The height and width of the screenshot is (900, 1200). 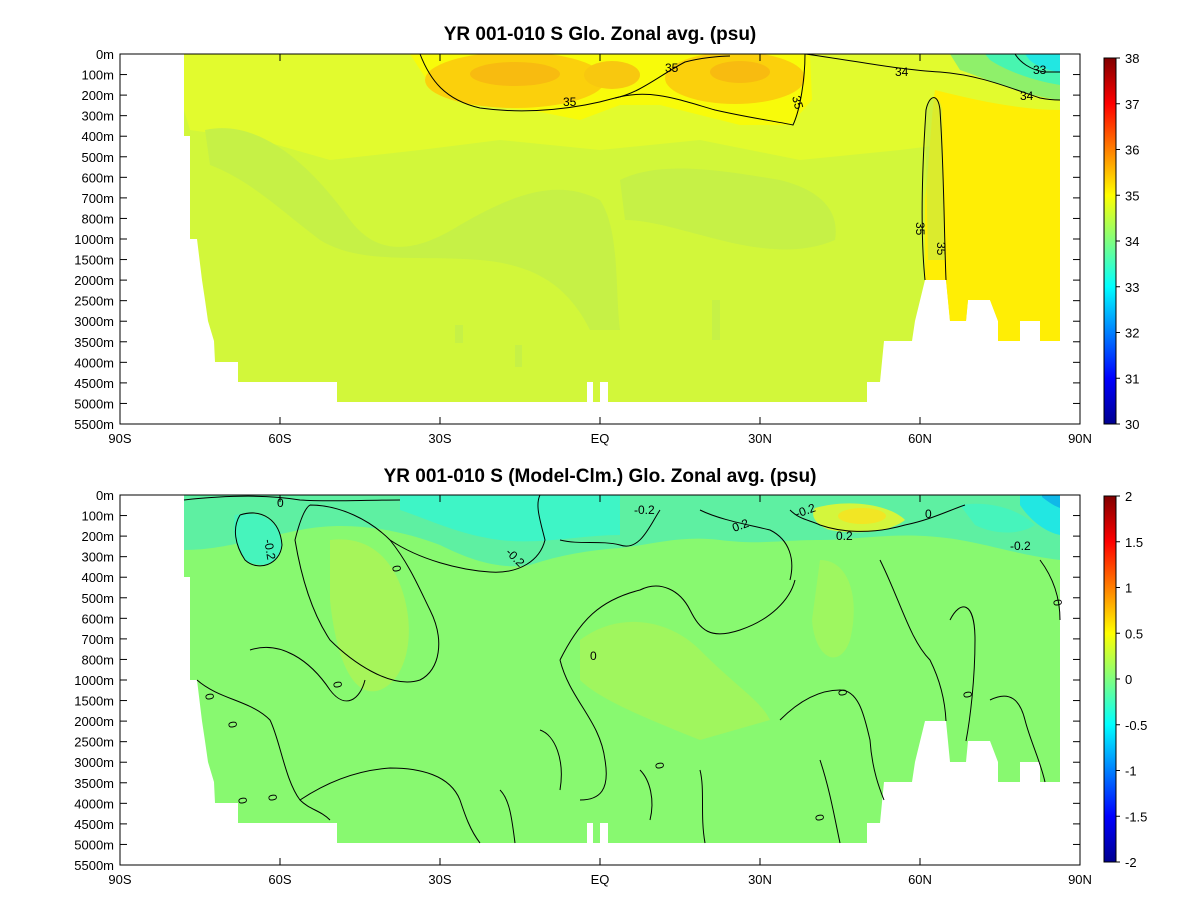 I want to click on panel-title: YR 001-010 S Glo. Zonal avg. (psu), so click(x=600, y=34).